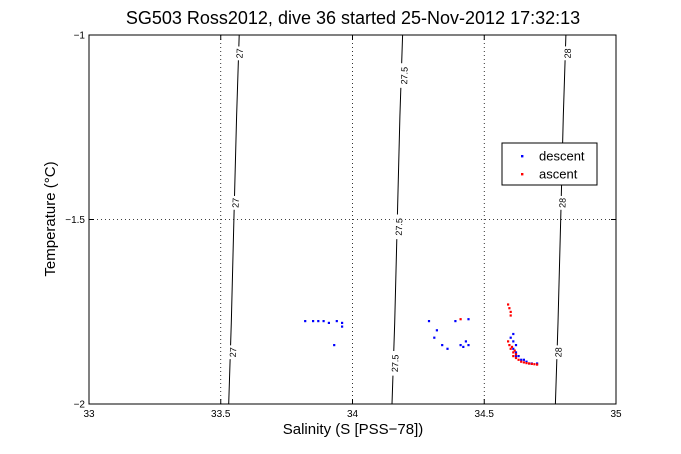  Describe the element at coordinates (50, 218) in the screenshot. I see `y-axis-label: Temperature (°C)` at that location.